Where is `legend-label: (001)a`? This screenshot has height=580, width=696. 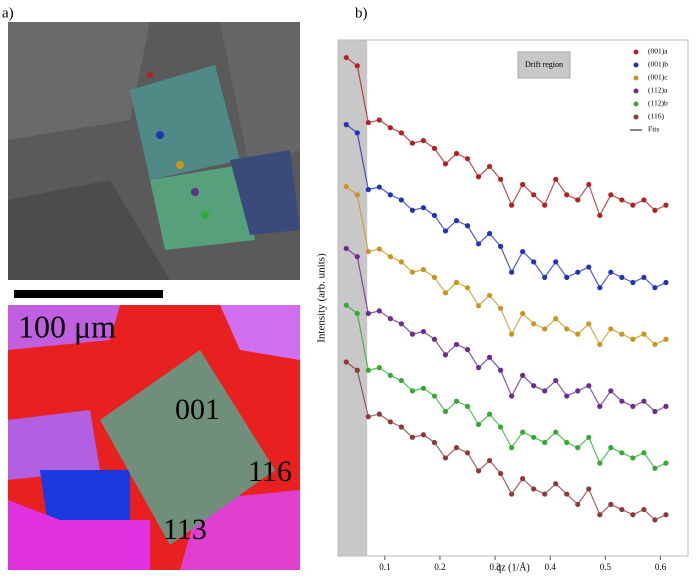
legend-label: (001)a is located at coordinates (658, 51).